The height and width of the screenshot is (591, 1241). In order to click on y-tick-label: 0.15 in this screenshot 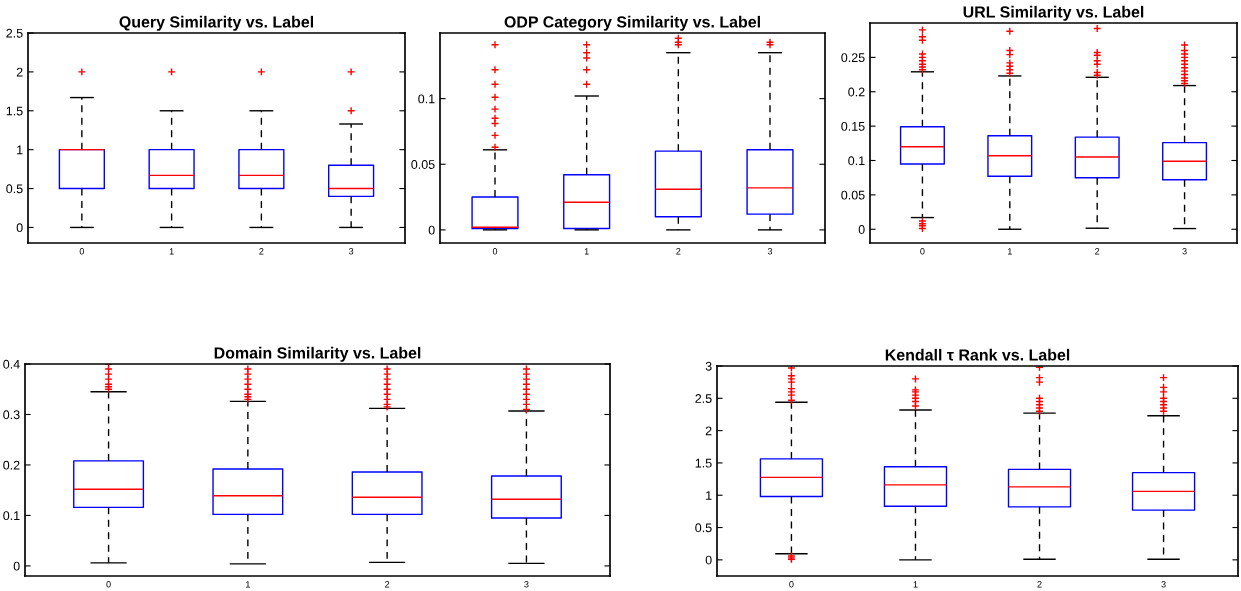, I will do `click(853, 126)`.